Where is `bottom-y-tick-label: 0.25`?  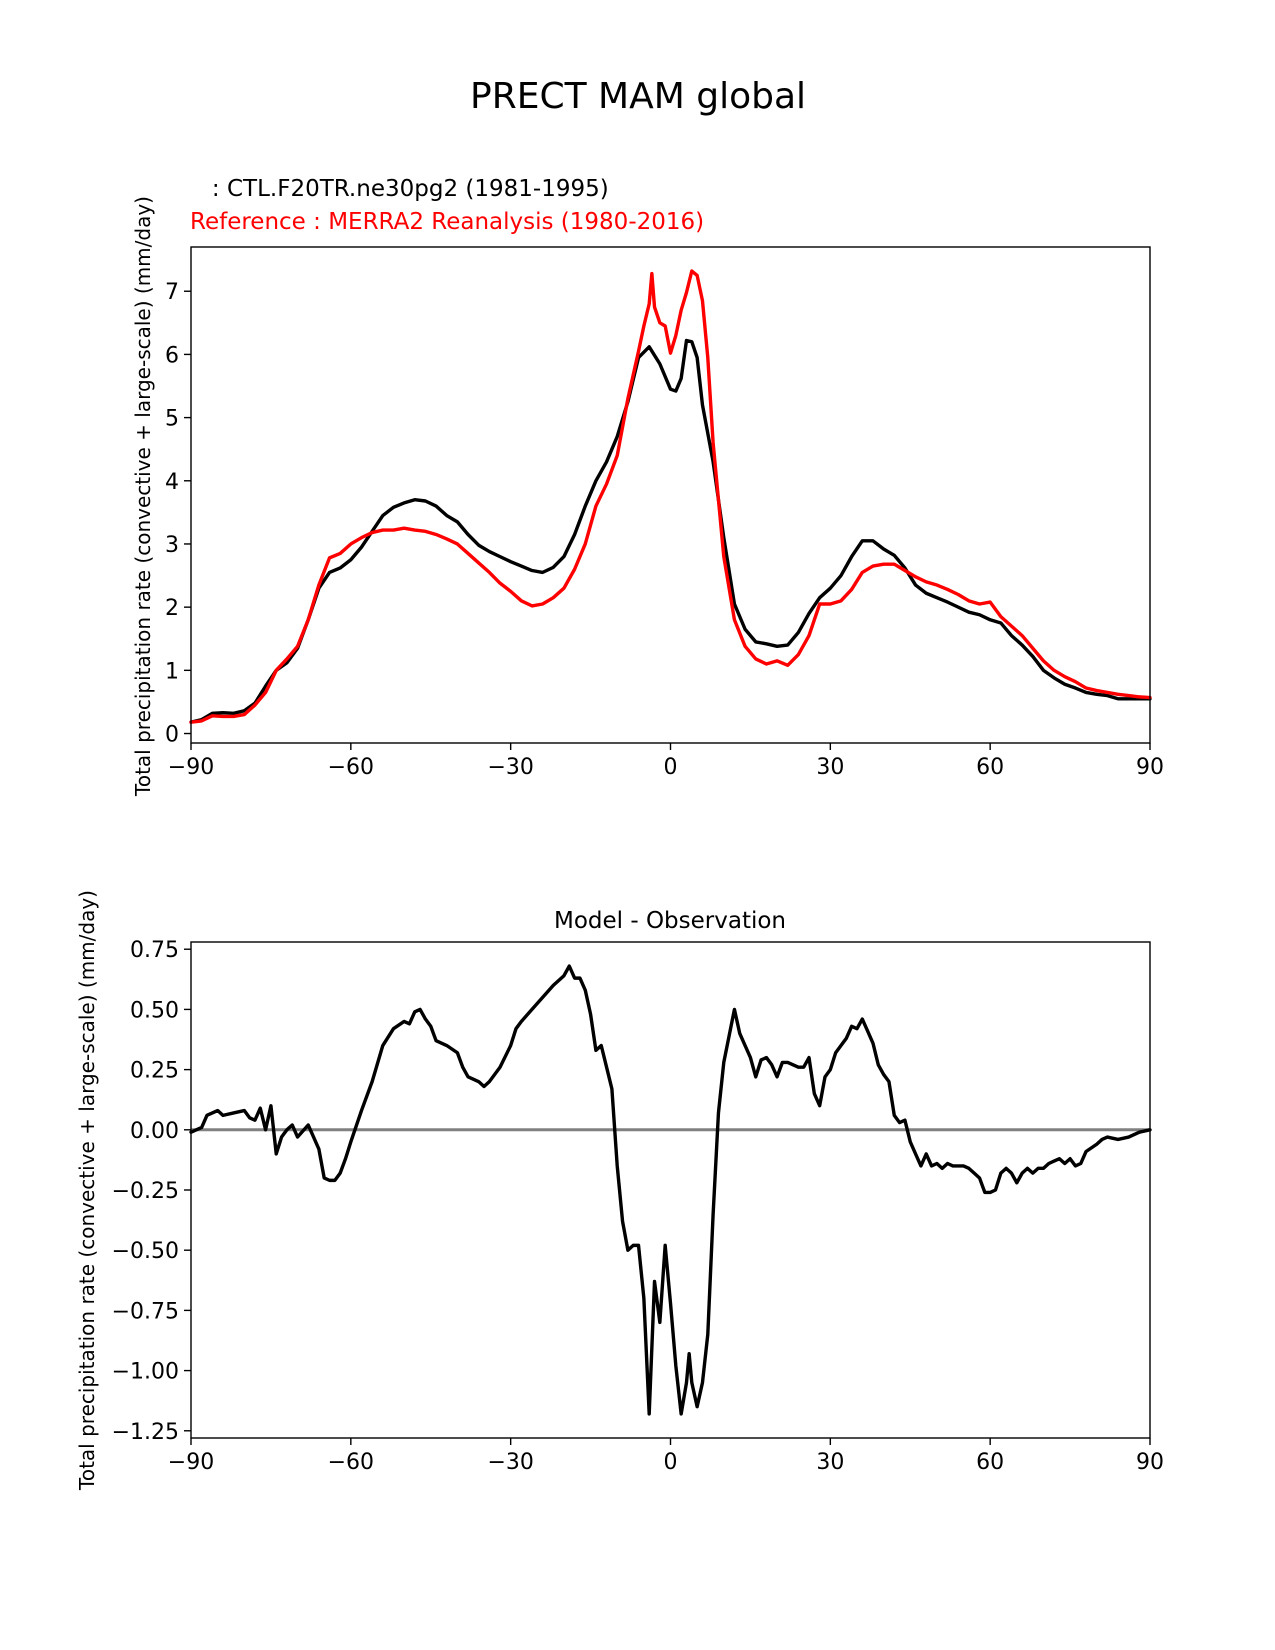
bottom-y-tick-label: 0.25 is located at coordinates (154, 1071).